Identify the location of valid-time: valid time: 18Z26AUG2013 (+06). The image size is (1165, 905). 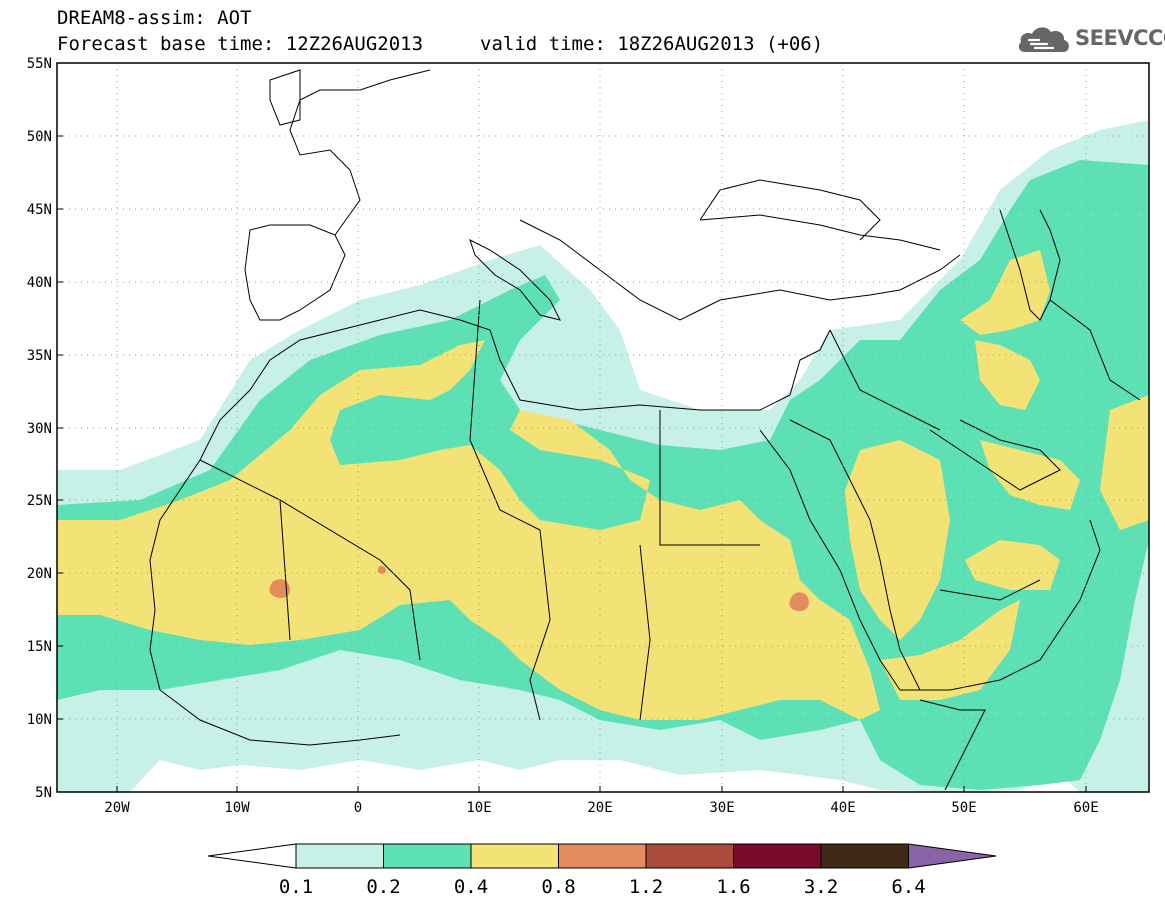
(652, 44).